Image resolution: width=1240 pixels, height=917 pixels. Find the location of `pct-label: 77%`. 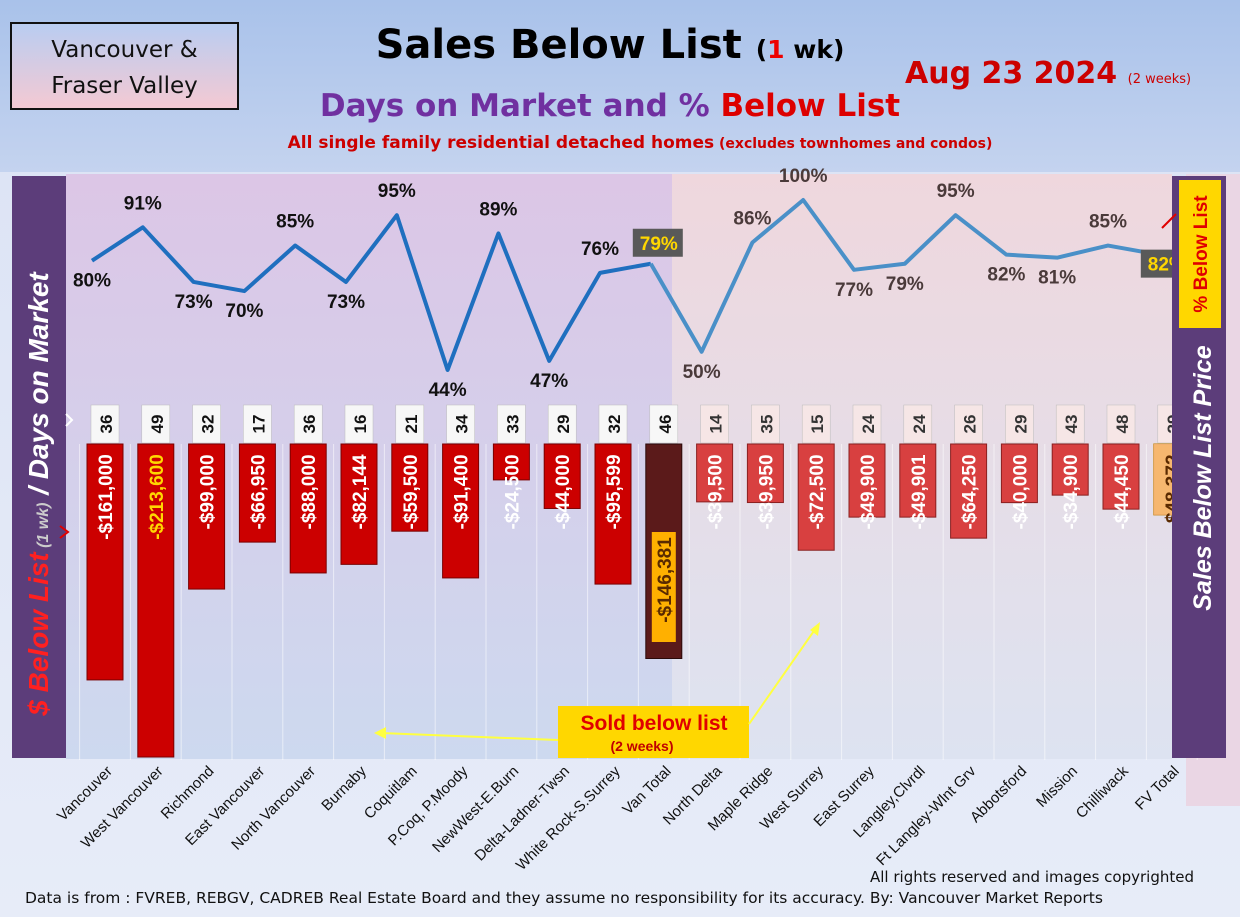

pct-label: 77% is located at coordinates (854, 290).